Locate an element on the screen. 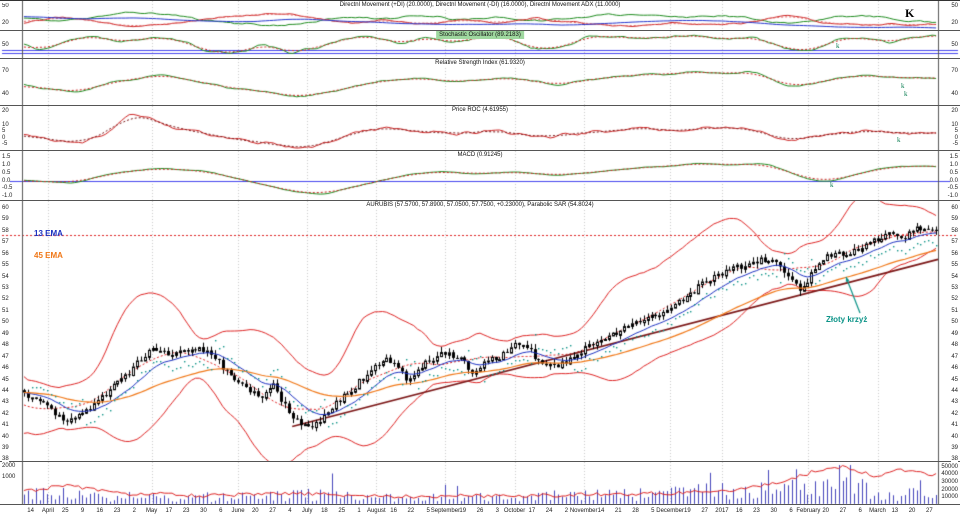 Image resolution: width=960 pixels, height=519 pixels. y-axis-tick: 46 is located at coordinates (5, 368).